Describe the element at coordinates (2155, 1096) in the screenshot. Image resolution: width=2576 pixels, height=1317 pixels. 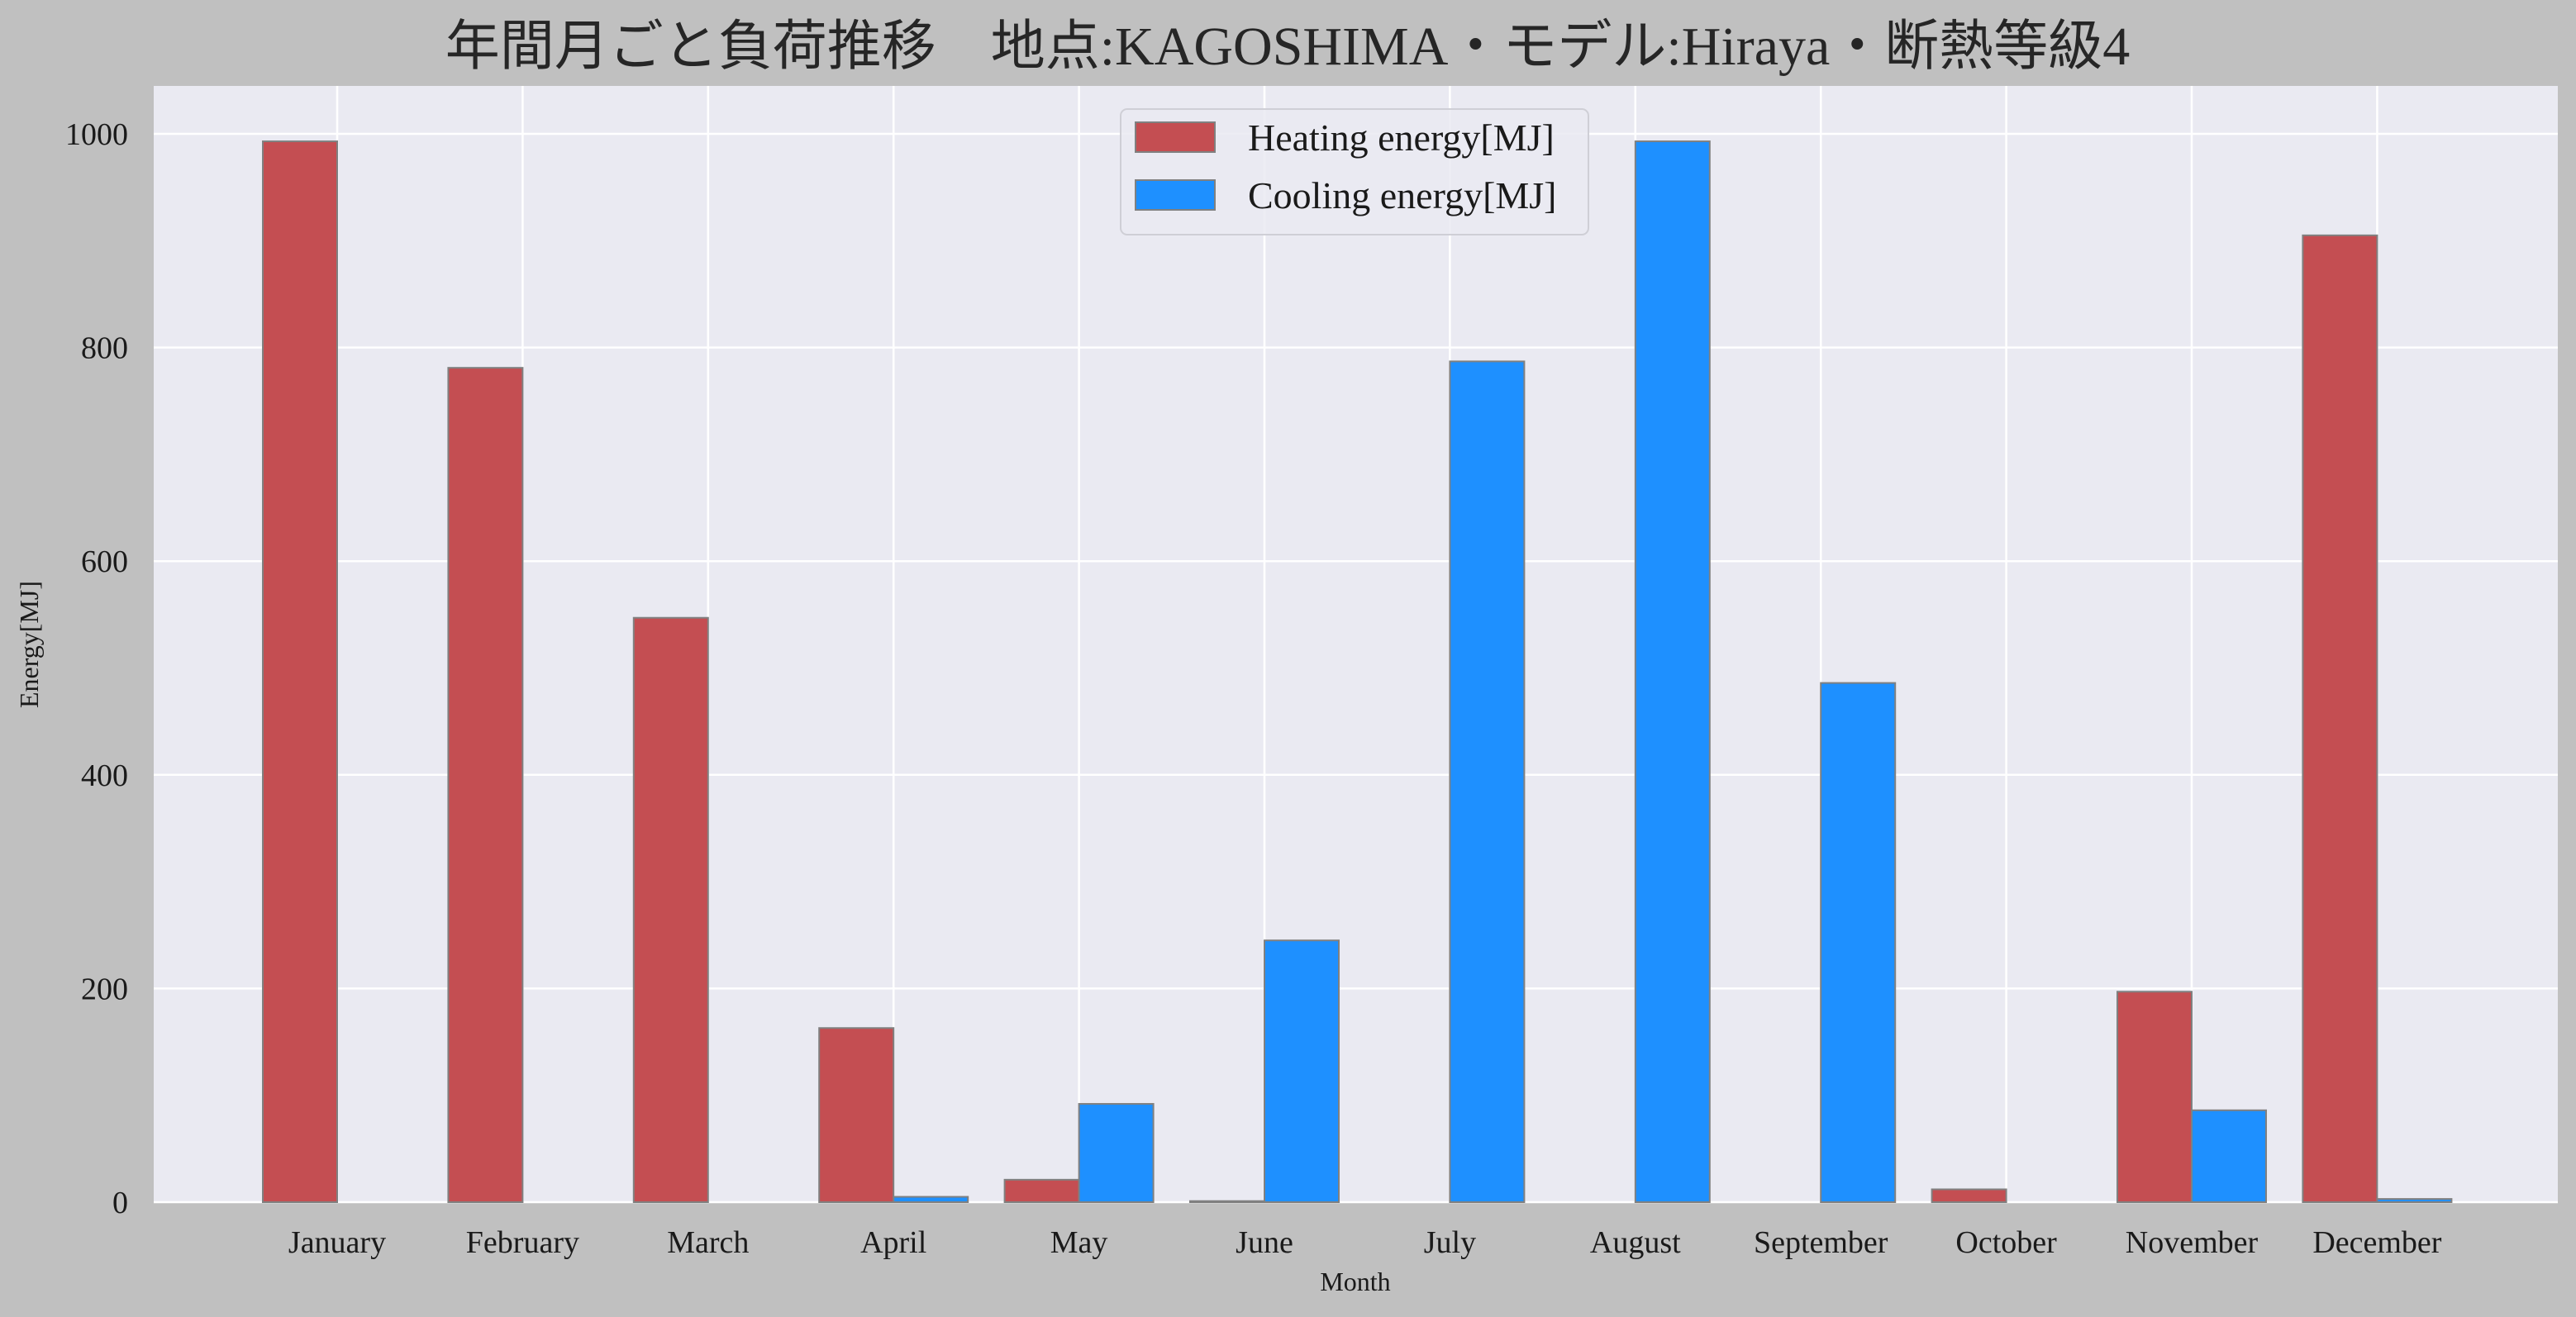
I see `heating-bar-november` at that location.